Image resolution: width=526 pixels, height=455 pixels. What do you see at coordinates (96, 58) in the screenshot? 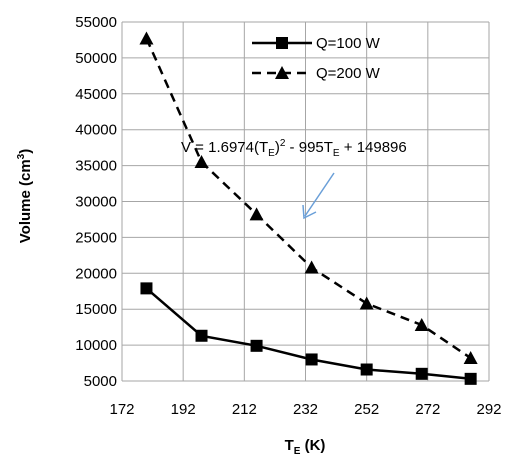
I see `y-tick-label: 50000` at bounding box center [96, 58].